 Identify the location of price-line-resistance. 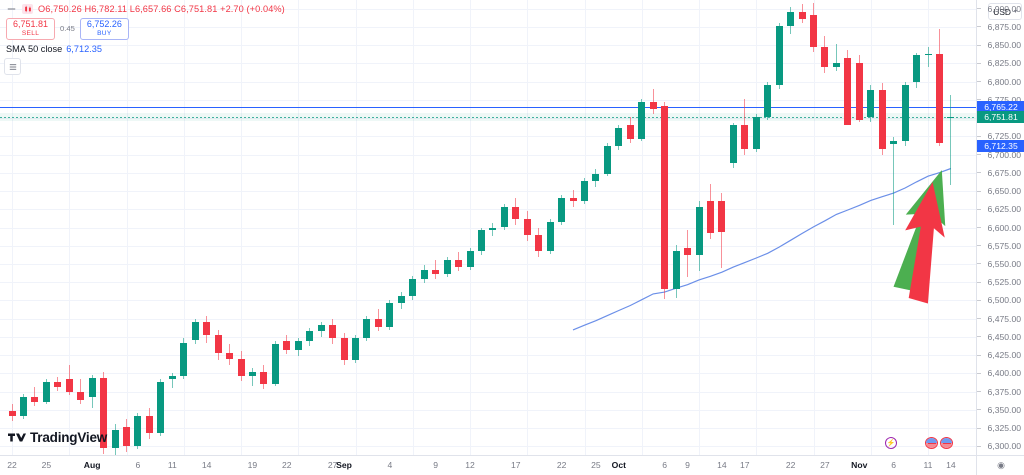
(488, 107).